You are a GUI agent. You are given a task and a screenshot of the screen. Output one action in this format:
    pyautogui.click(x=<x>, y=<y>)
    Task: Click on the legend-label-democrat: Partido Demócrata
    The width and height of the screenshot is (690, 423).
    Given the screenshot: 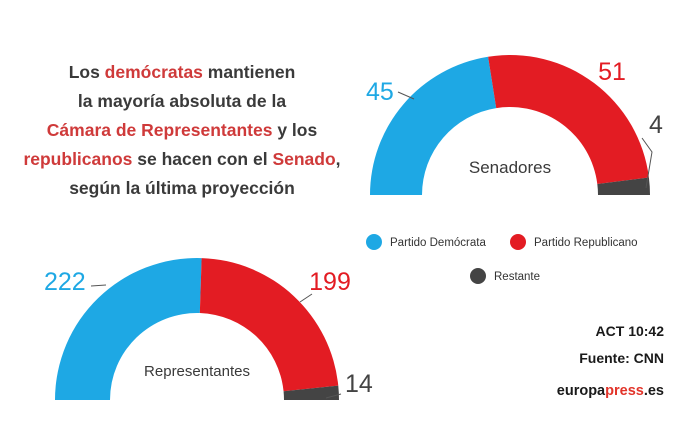 What is the action you would take?
    pyautogui.click(x=438, y=243)
    